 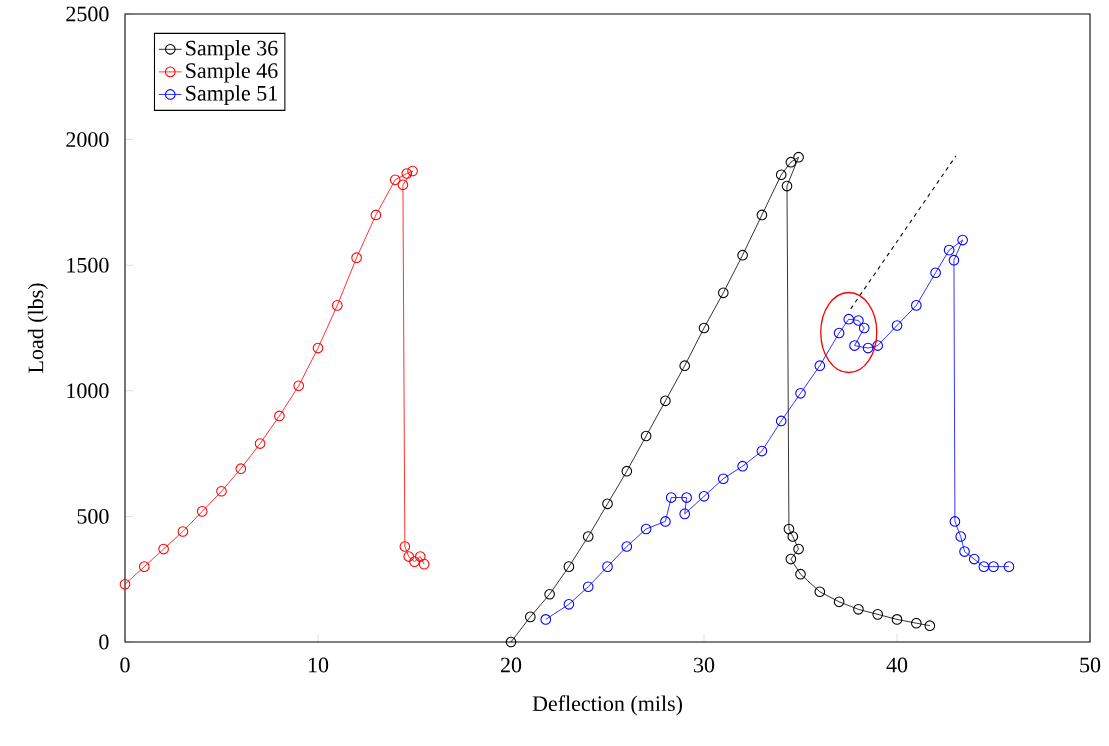 What do you see at coordinates (93, 516) in the screenshot?
I see `y-tick-label: 500` at bounding box center [93, 516].